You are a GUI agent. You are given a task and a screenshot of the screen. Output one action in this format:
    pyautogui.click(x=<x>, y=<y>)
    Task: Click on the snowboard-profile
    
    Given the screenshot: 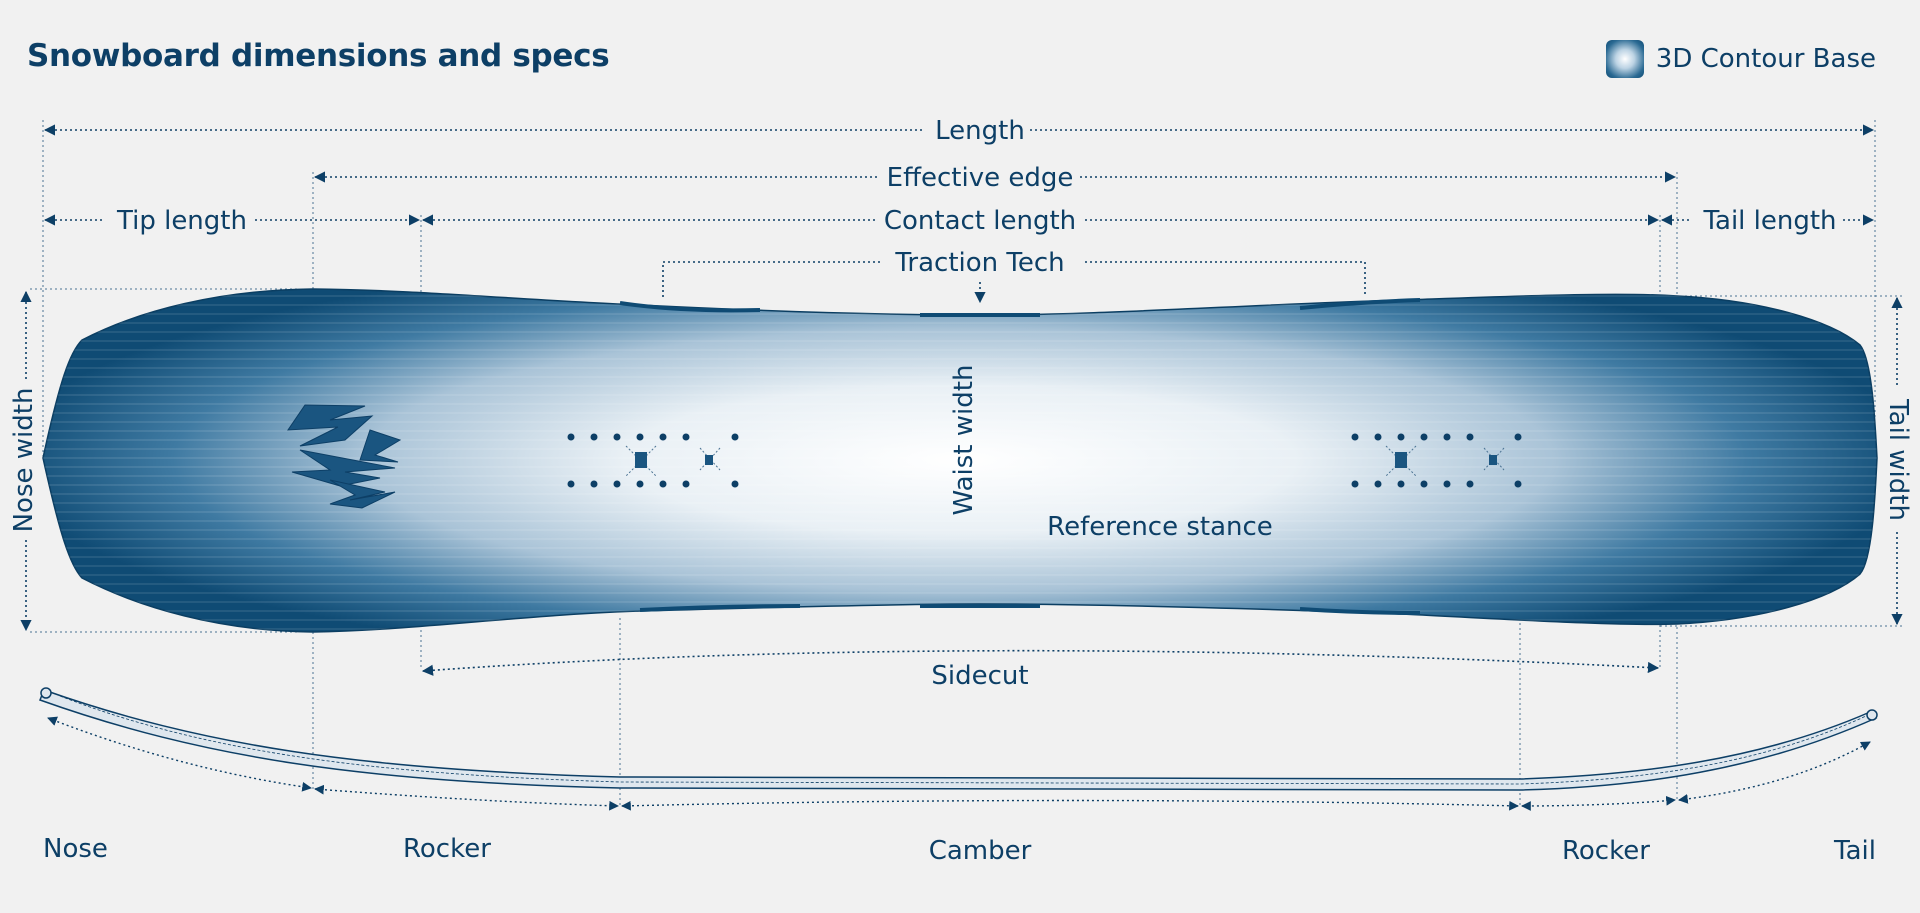 What is the action you would take?
    pyautogui.click(x=958, y=739)
    